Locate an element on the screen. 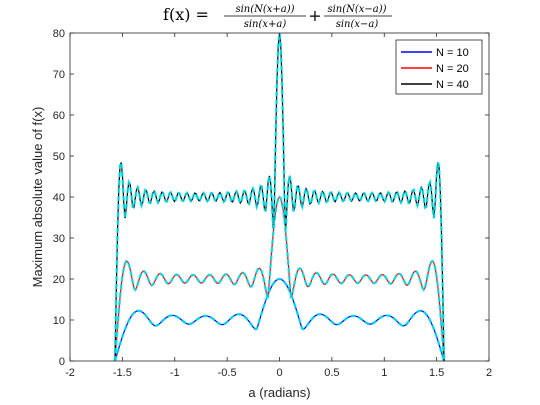  x-tick-label: 0.5 is located at coordinates (331, 373).